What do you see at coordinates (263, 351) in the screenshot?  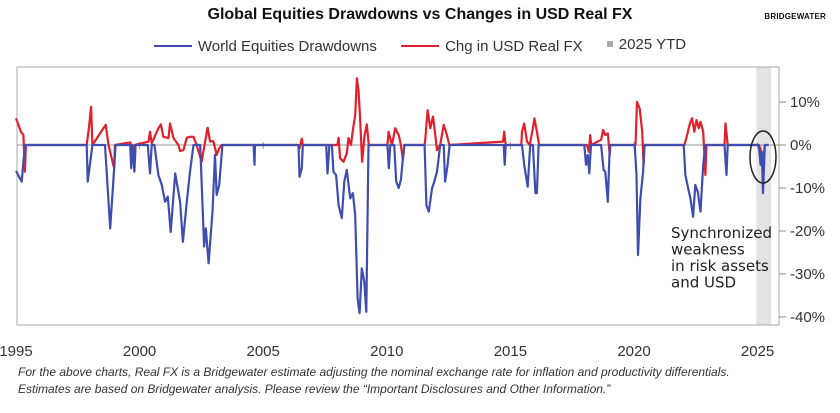 I see `x-tick-label: 2005` at bounding box center [263, 351].